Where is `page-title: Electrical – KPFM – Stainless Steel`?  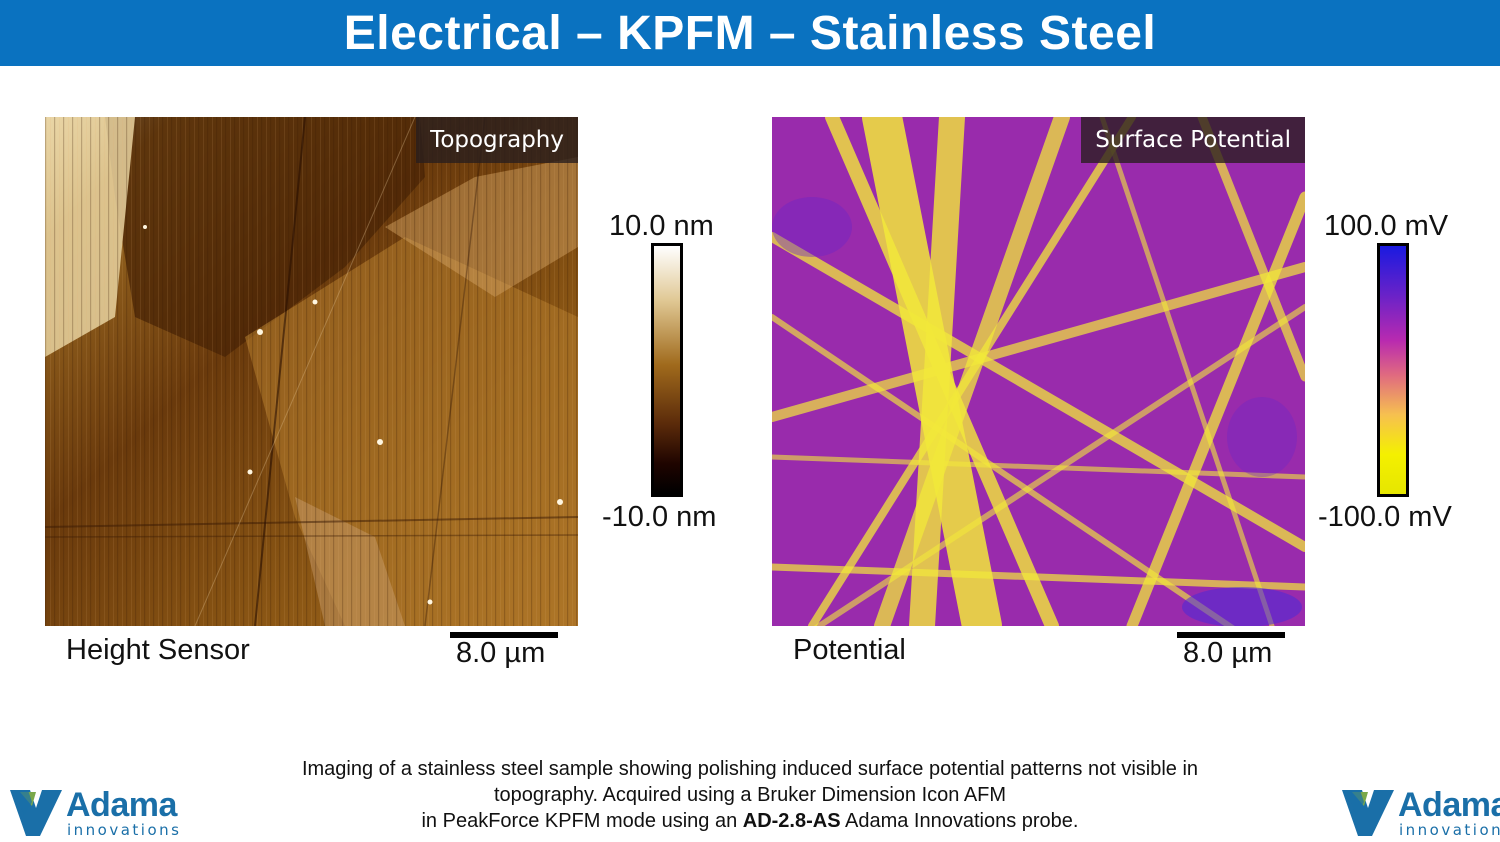
page-title: Electrical – KPFM – Stainless Steel is located at coordinates (750, 33).